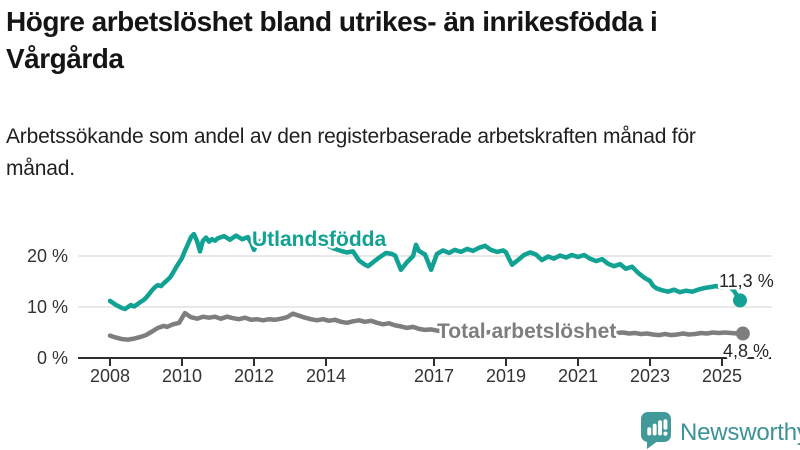 The height and width of the screenshot is (450, 800). Describe the element at coordinates (425, 271) in the screenshot. I see `series-line-utlandsfodda` at that location.